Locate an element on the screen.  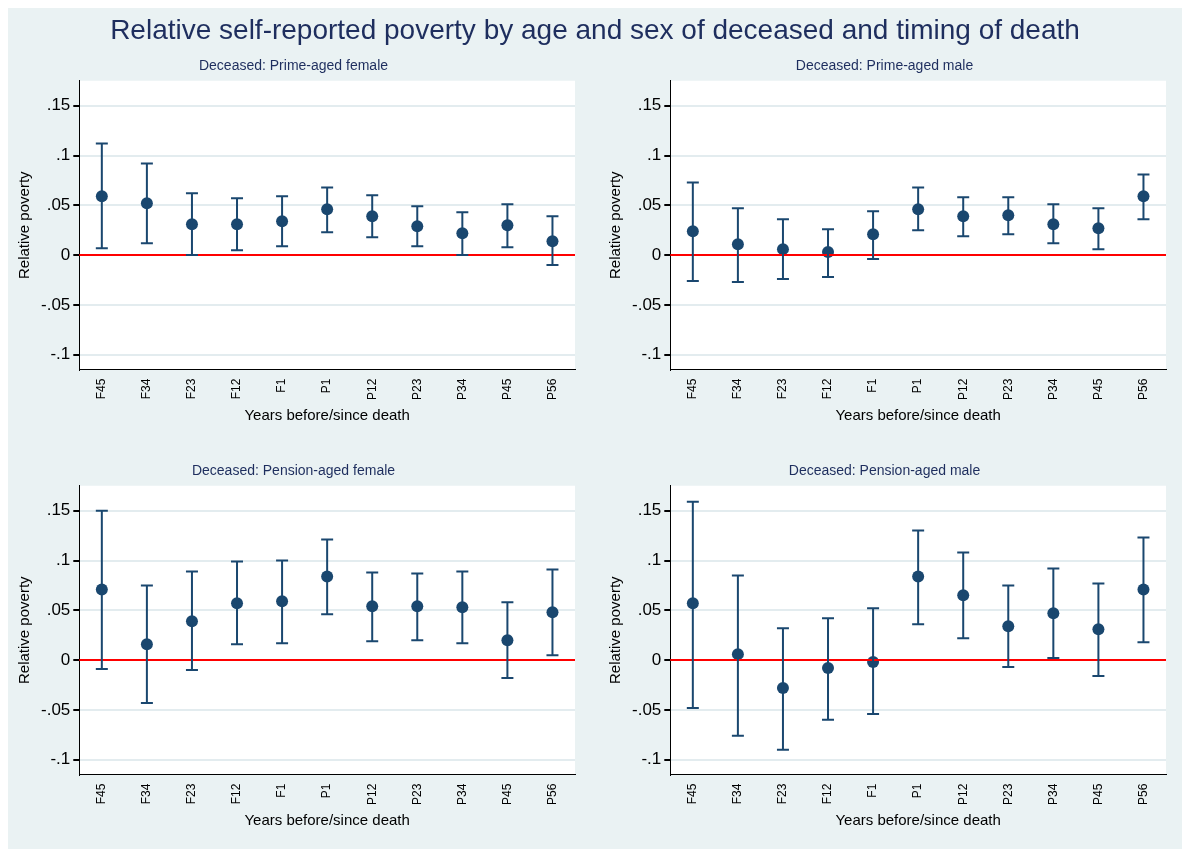
chart-title: Deceased: Prime-aged male is located at coordinates (884, 65).